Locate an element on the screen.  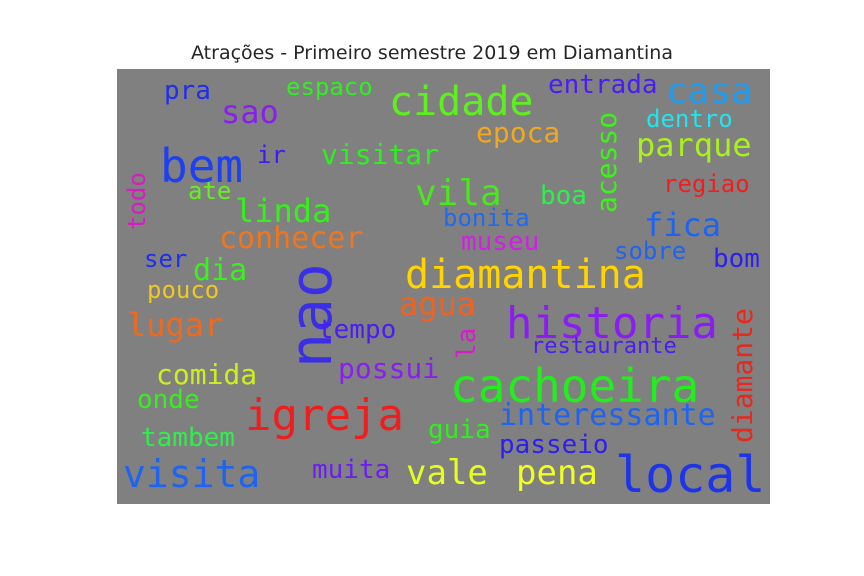
word-cachoeira: cachoeira is located at coordinates (575, 386).